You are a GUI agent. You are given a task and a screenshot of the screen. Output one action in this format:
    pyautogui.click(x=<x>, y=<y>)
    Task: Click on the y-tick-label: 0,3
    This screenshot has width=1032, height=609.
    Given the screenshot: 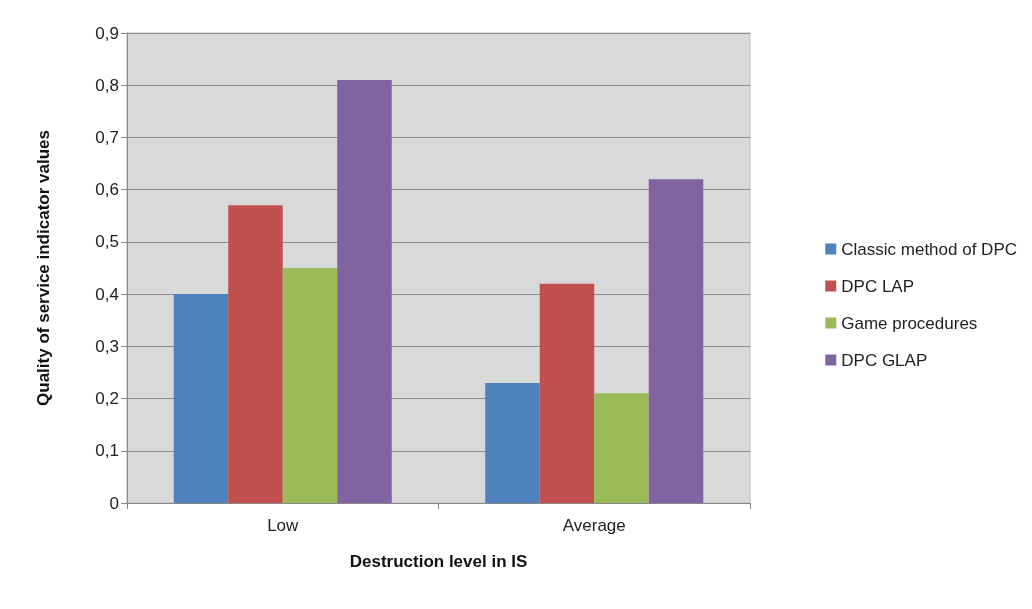 What is the action you would take?
    pyautogui.click(x=107, y=346)
    